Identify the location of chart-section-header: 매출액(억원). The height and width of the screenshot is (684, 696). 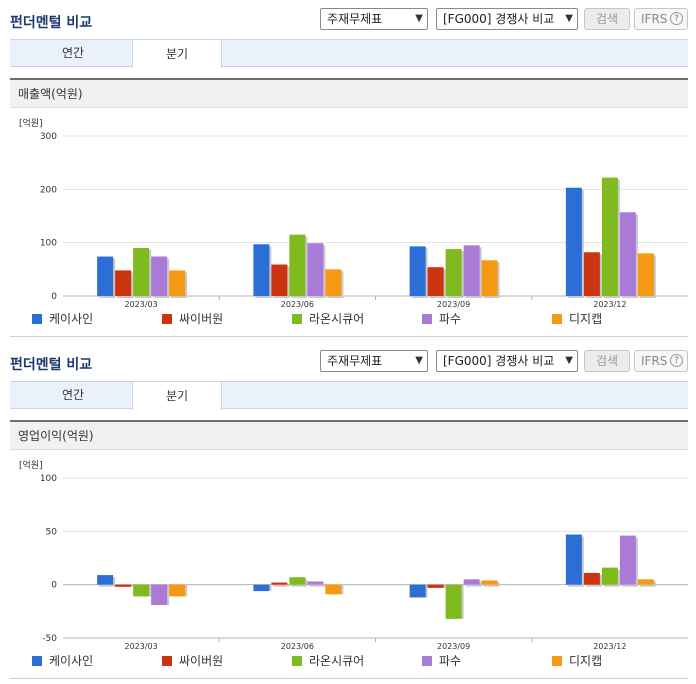
(349, 93).